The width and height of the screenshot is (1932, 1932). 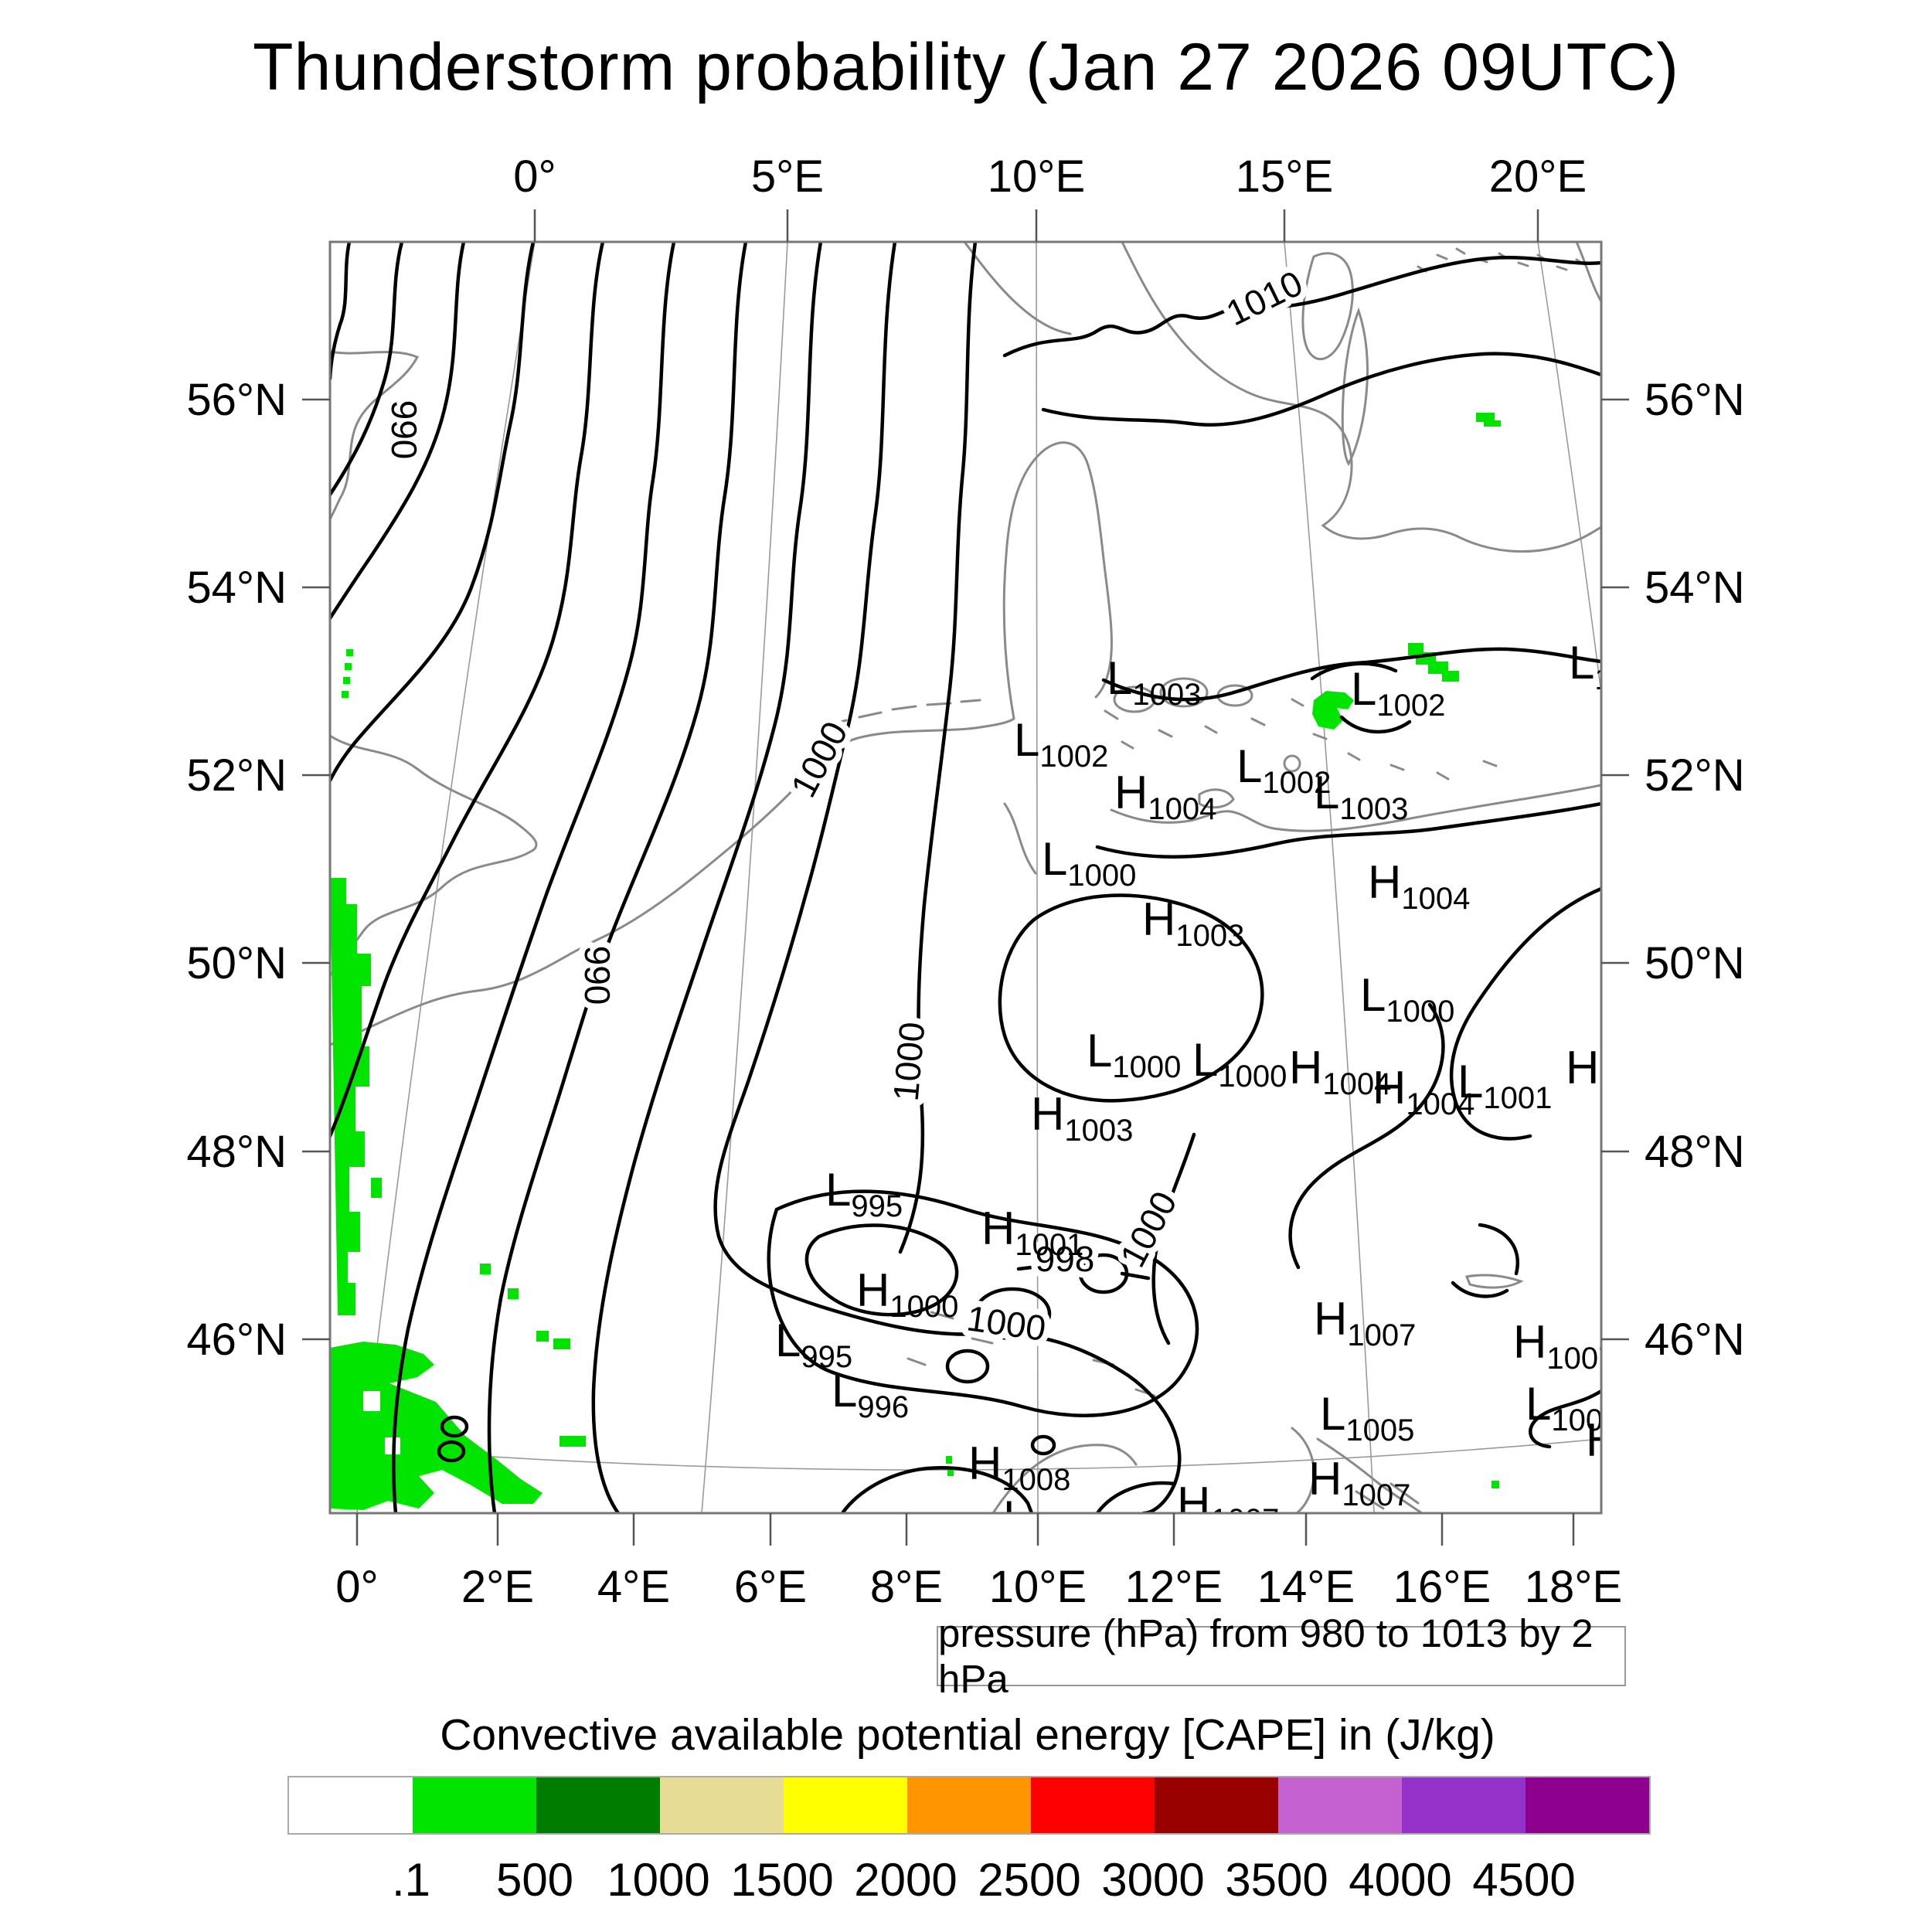 What do you see at coordinates (1538, 176) in the screenshot?
I see `axis-tick-label: 20°E` at bounding box center [1538, 176].